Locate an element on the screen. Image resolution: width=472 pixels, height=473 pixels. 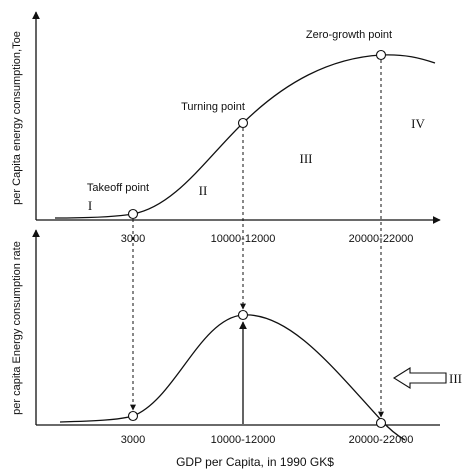
stage-label: II is located at coordinates (203, 190).